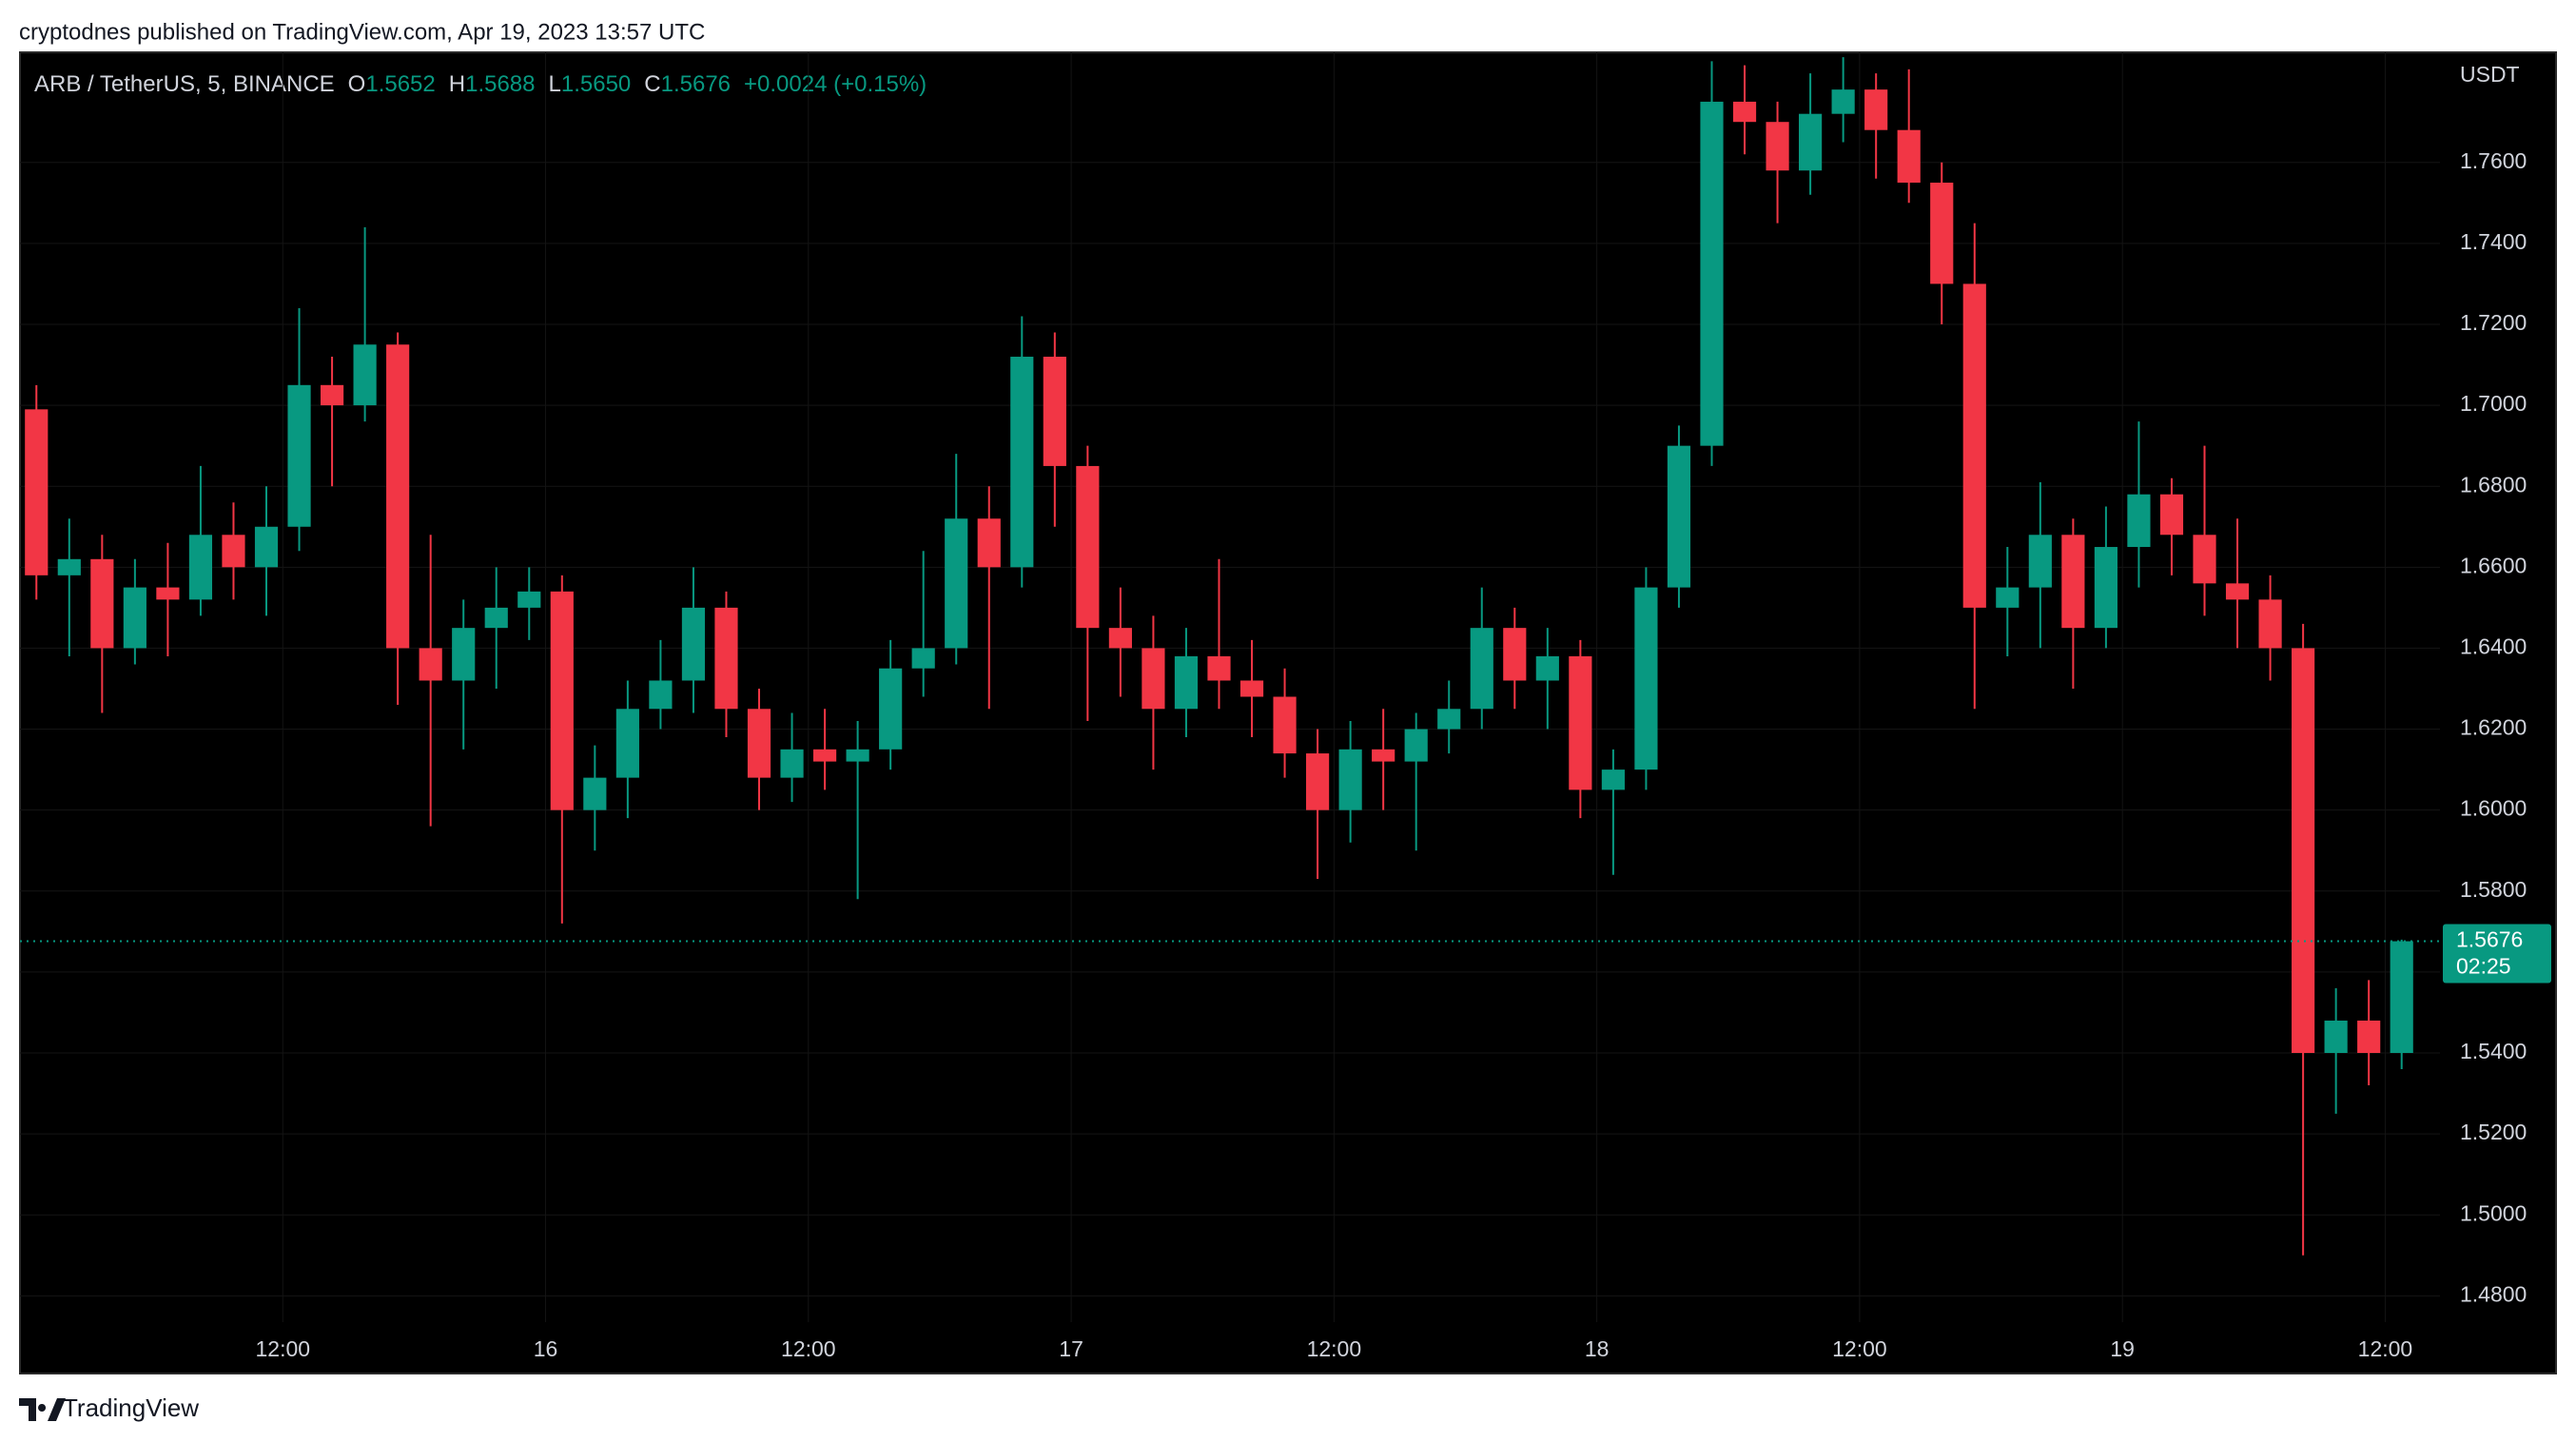 The height and width of the screenshot is (1442, 2576). I want to click on ohlc-key: L, so click(555, 84).